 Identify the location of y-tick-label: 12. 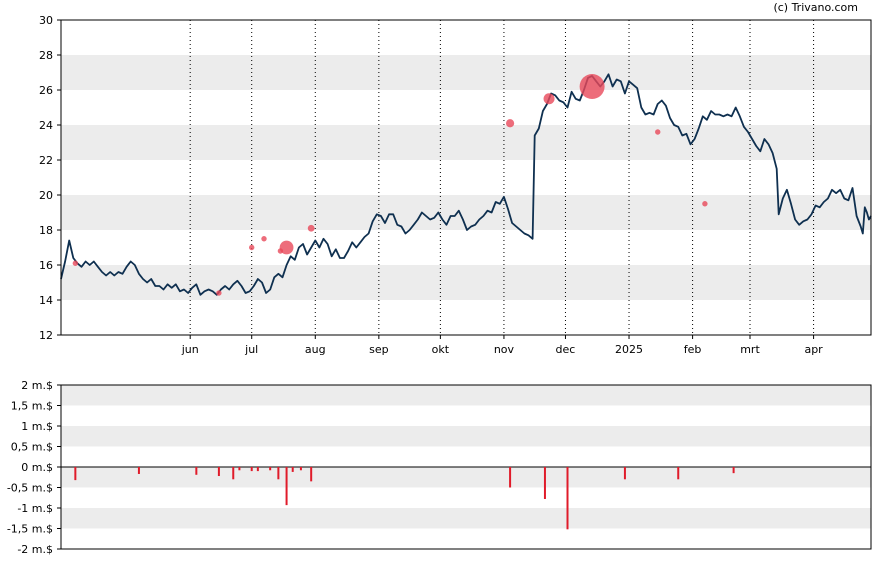
(46, 335).